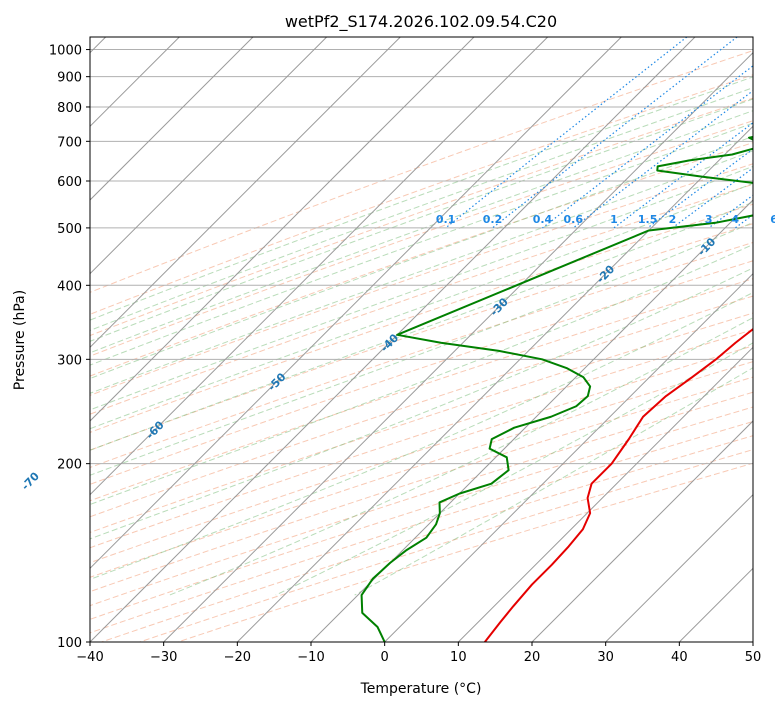  Describe the element at coordinates (735, 219) in the screenshot. I see `mixing-ratio-label: 4` at that location.